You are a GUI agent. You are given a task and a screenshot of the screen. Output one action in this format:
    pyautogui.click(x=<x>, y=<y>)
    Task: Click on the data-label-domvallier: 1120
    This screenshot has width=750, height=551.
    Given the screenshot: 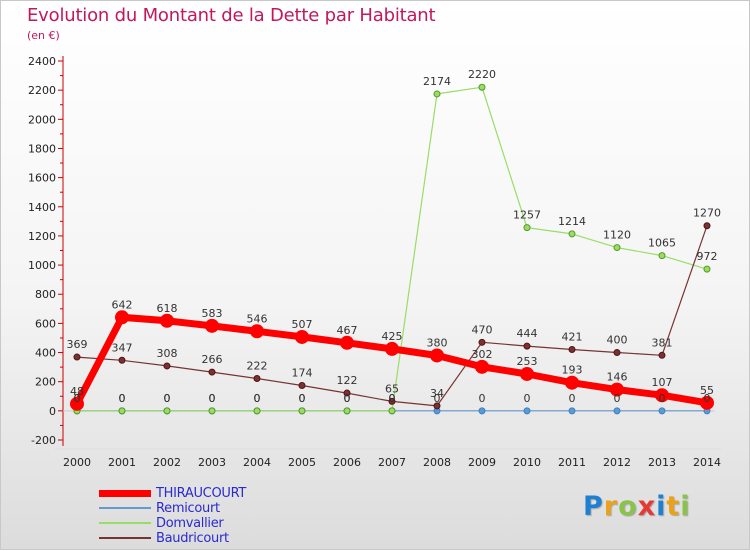 What is the action you would take?
    pyautogui.click(x=617, y=235)
    